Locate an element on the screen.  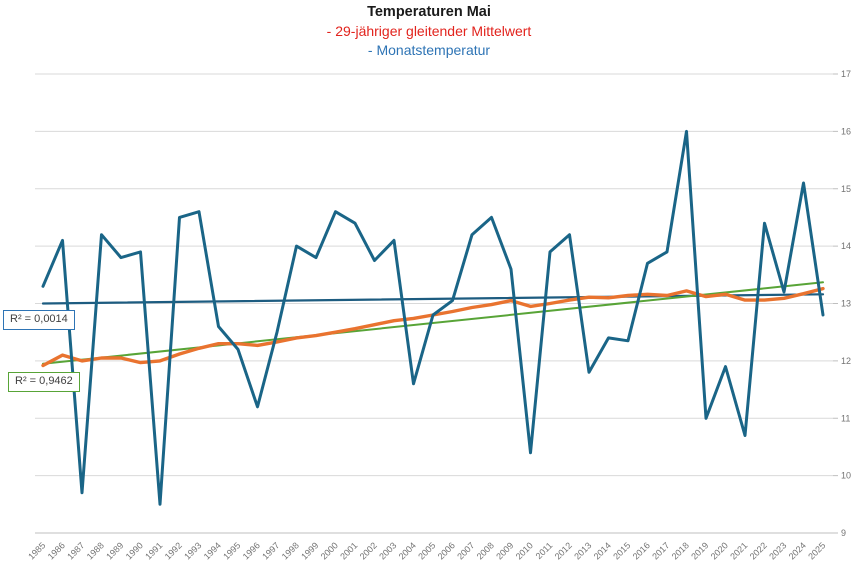
svg-text: 17 is located at coordinates (846, 74).